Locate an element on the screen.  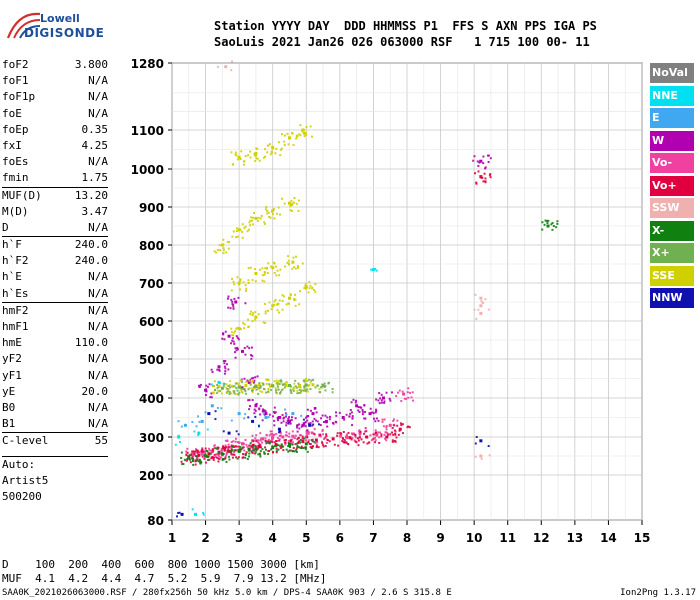
param-row: yF2 N/A is located at coordinates (55, 359).